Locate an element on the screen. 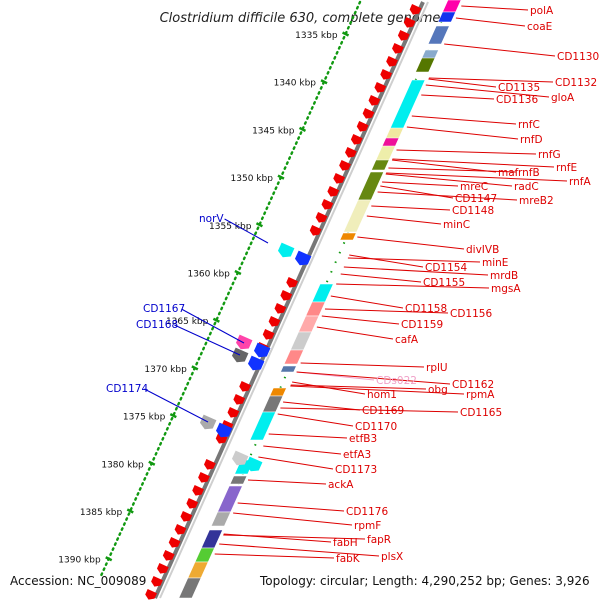 The image size is (600, 600). gene-label-fabk: fabK is located at coordinates (348, 559).